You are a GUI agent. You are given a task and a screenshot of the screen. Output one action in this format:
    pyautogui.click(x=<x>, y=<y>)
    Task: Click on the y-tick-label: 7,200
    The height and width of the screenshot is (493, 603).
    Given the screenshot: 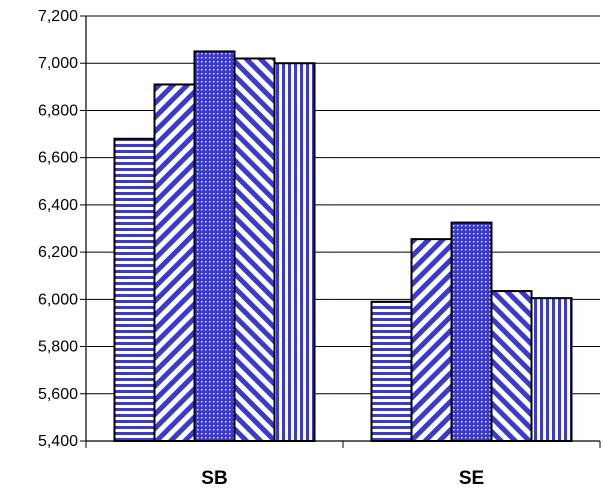 What is the action you would take?
    pyautogui.click(x=58, y=16)
    